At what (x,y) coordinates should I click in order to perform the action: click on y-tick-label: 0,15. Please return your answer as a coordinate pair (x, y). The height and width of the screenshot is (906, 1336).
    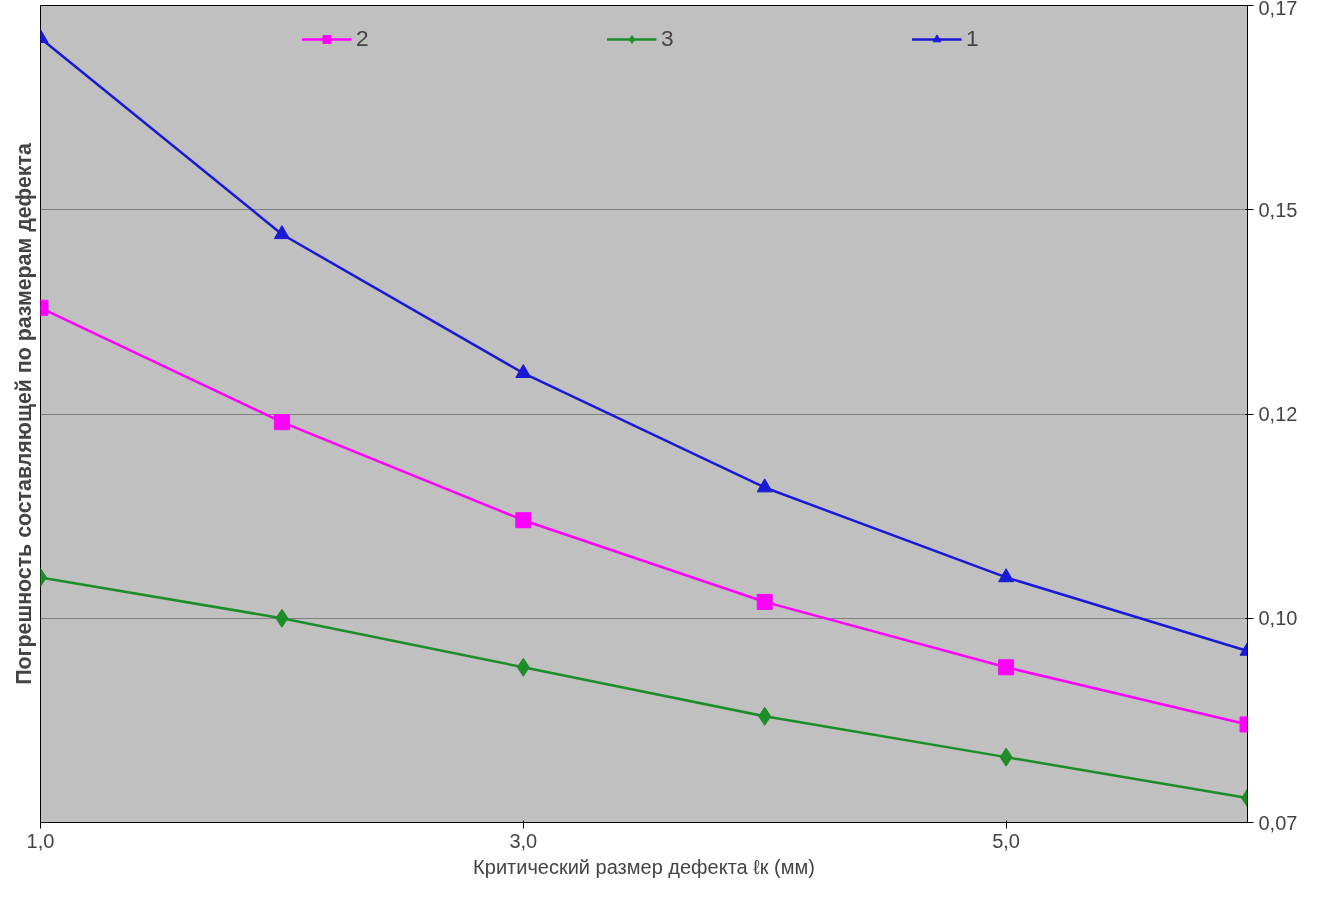
    Looking at the image, I should click on (1278, 209).